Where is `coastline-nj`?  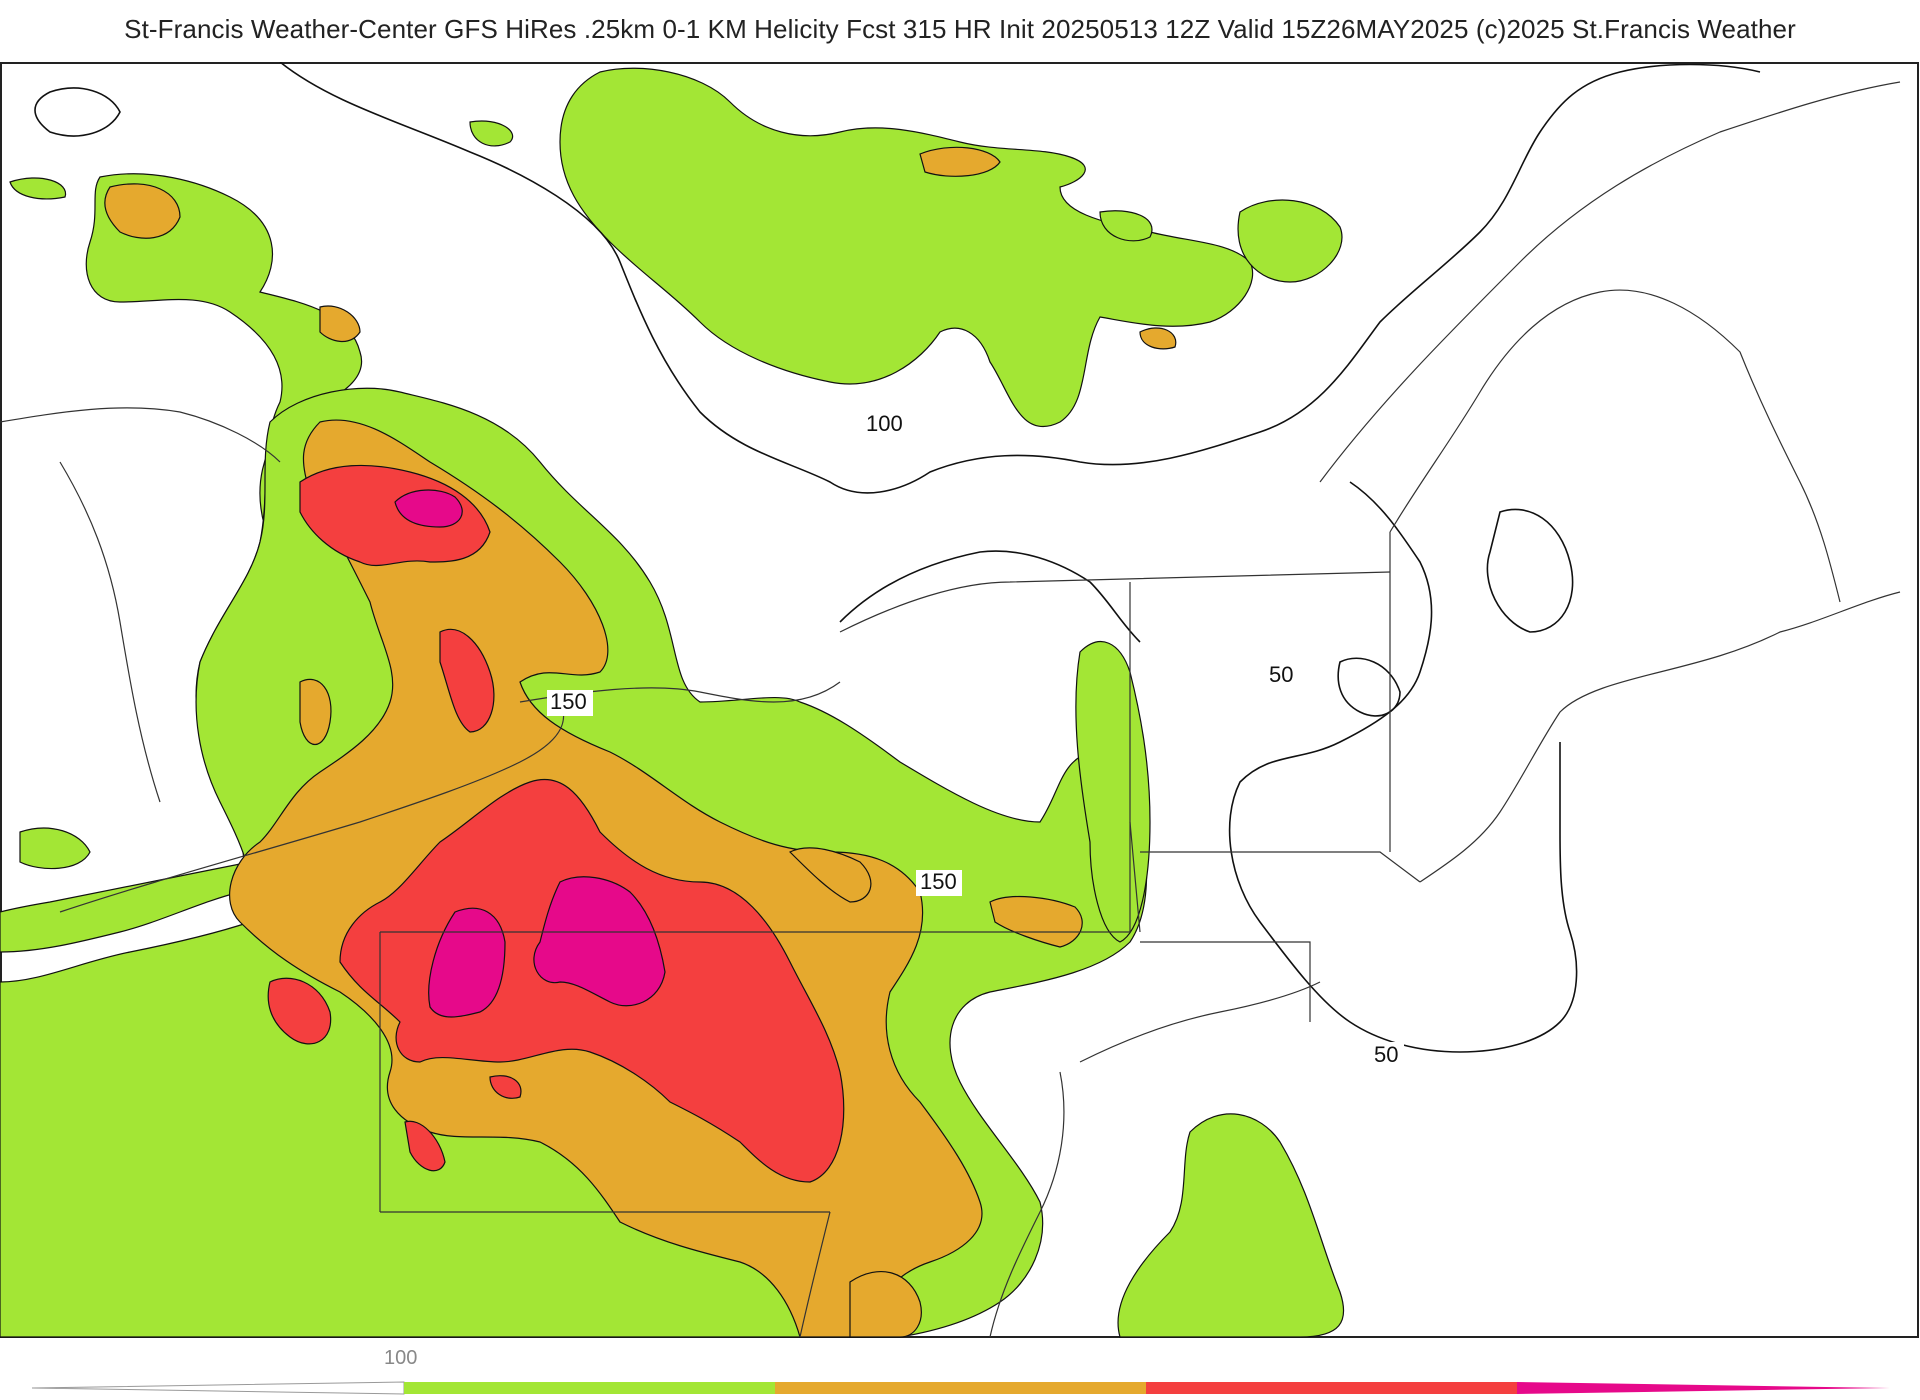
coastline-nj is located at coordinates (1027, 1204).